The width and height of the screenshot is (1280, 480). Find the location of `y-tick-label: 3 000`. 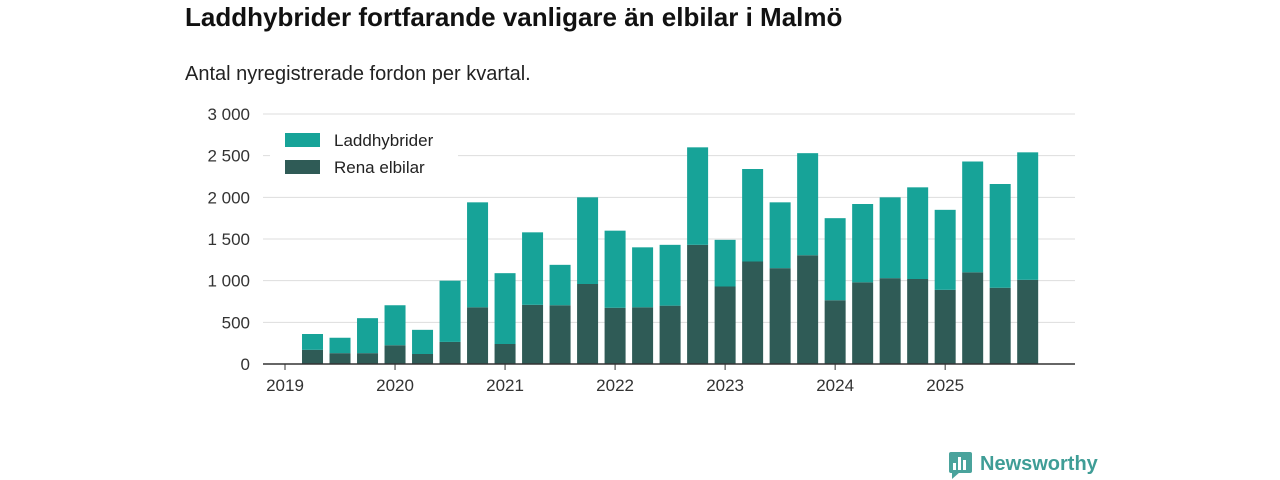

y-tick-label: 3 000 is located at coordinates (228, 114).